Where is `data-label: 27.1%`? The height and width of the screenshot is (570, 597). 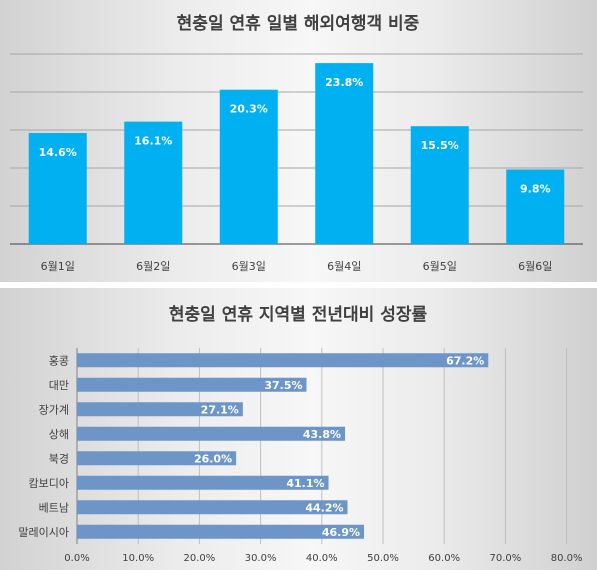 data-label: 27.1% is located at coordinates (220, 409).